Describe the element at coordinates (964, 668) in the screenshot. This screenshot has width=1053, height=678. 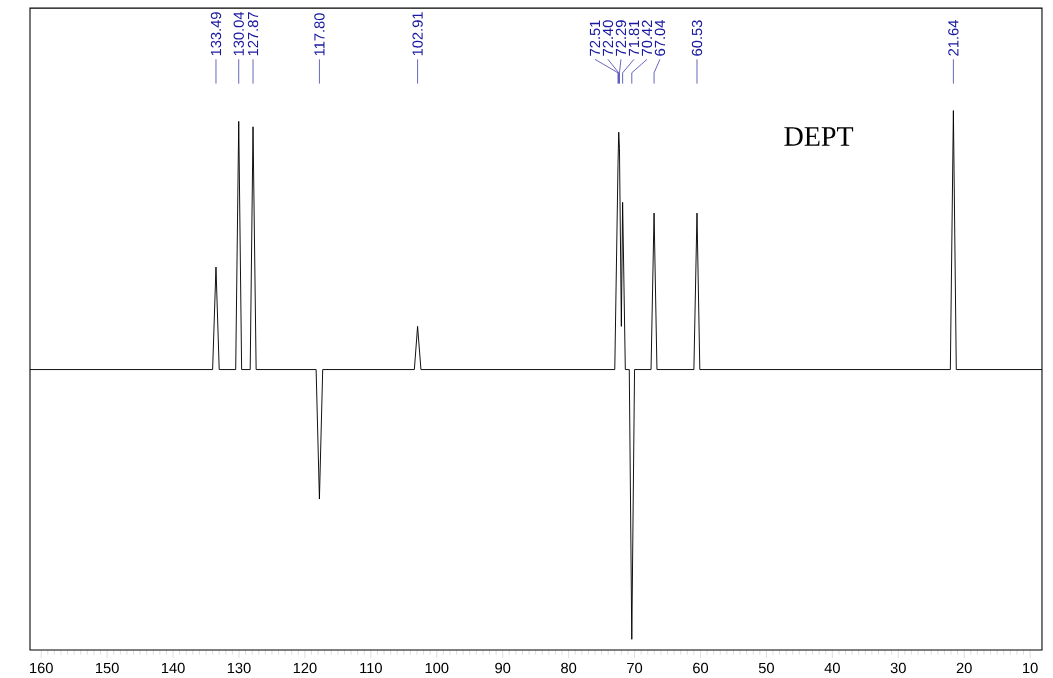
I see `x-tick-label: 20` at that location.